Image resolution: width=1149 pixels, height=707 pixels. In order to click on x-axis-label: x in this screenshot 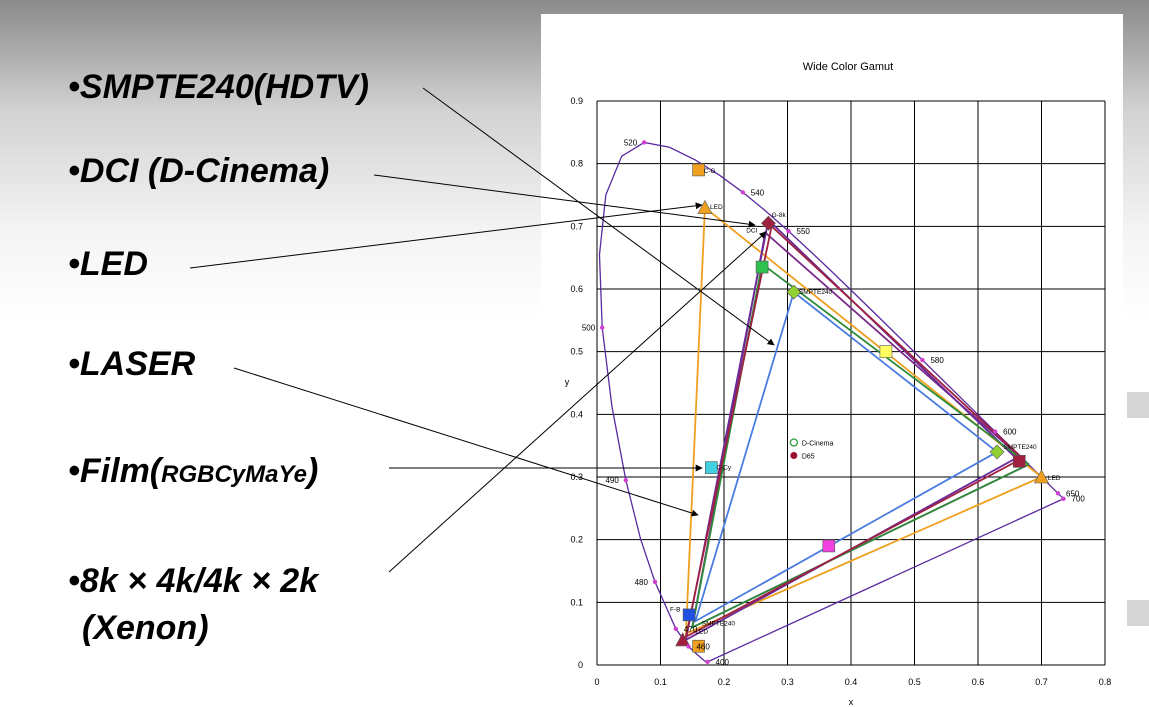, I will do `click(851, 702)`.